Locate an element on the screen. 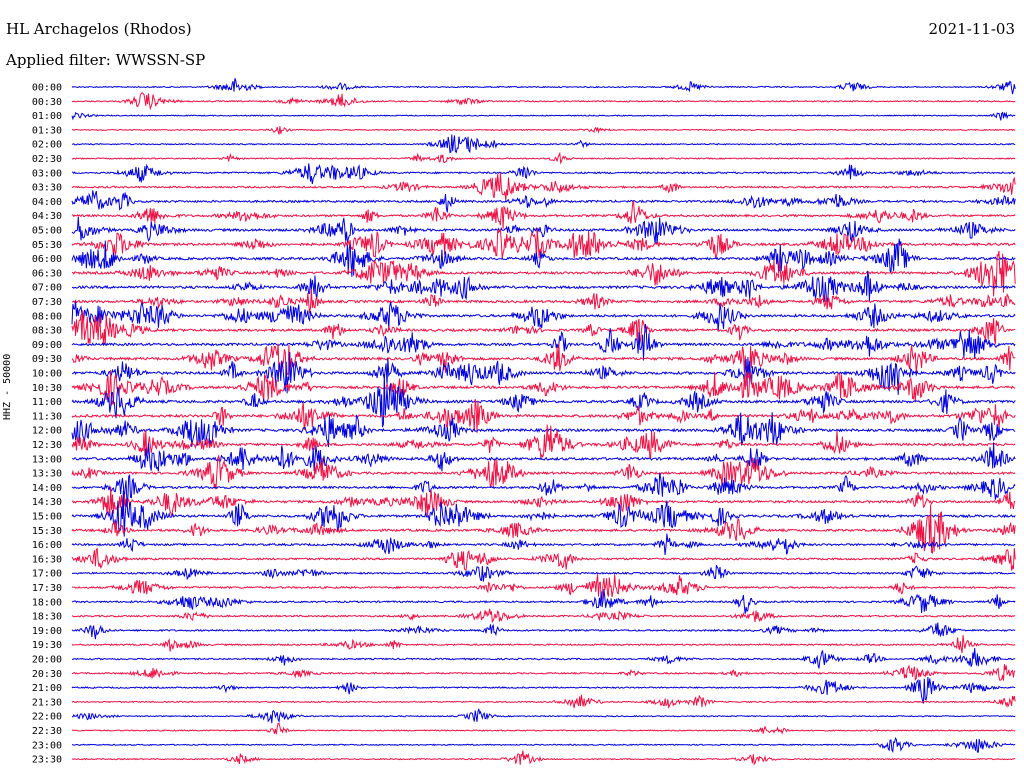 This screenshot has height=780, width=1024. row-time-label: 01:30 is located at coordinates (47, 130).